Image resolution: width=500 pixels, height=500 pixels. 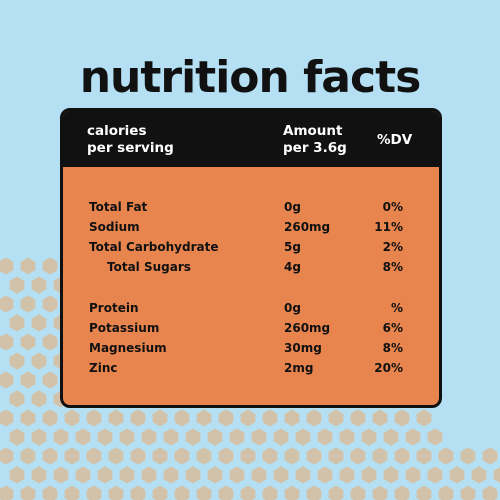 What do you see at coordinates (392, 328) in the screenshot?
I see `nutrient-dv: 6%` at bounding box center [392, 328].